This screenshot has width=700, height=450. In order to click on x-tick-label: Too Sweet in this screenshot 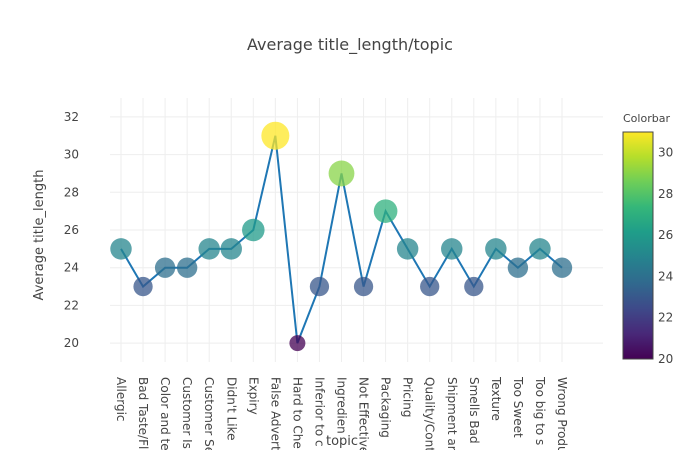, I will do `click(518, 407)`.